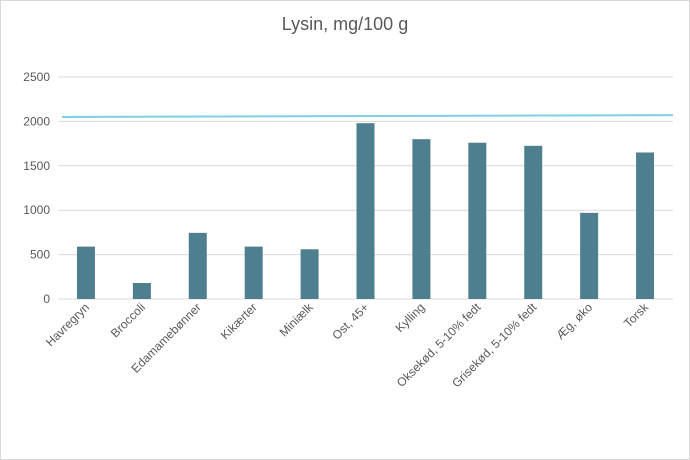 The image size is (690, 460). I want to click on y-axis-ticks: 0 500 1000 1500 2000 2500, so click(36, 188).